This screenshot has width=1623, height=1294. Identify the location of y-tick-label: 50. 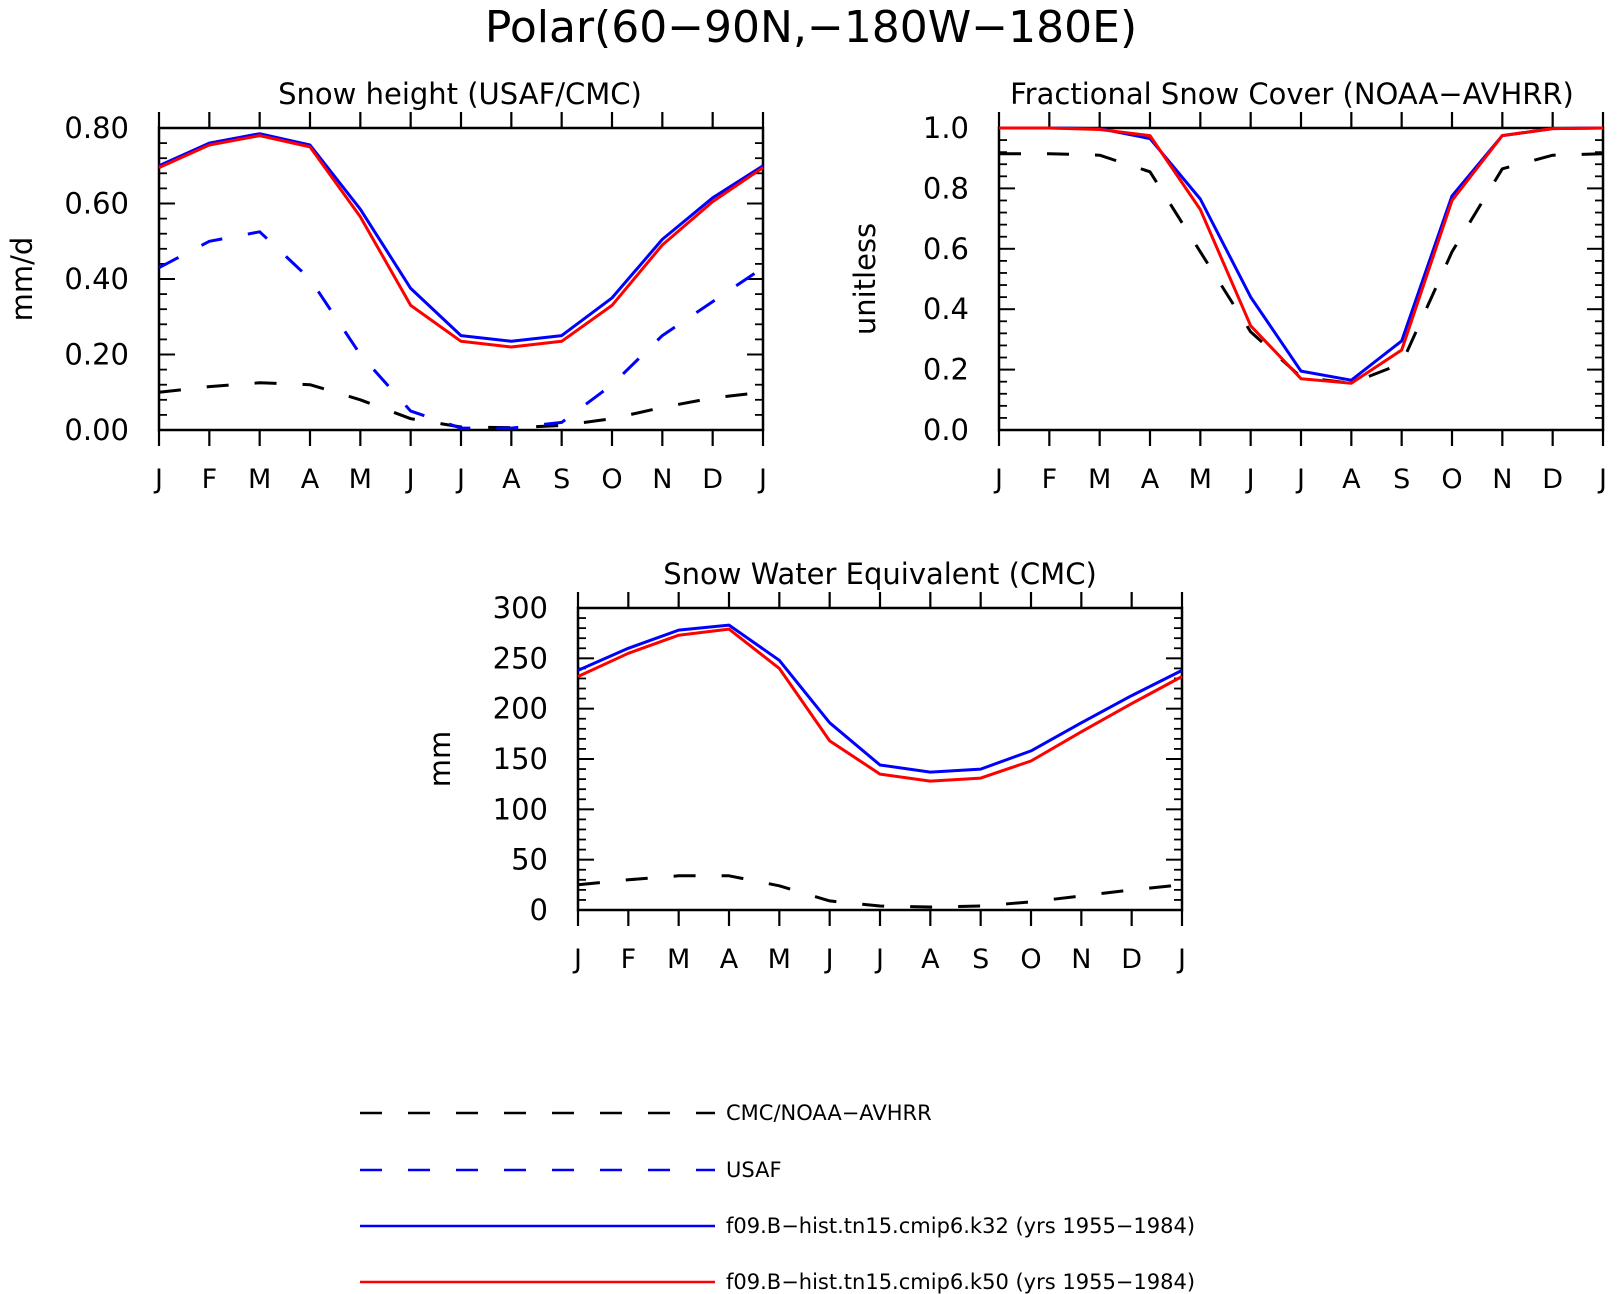
(529, 860).